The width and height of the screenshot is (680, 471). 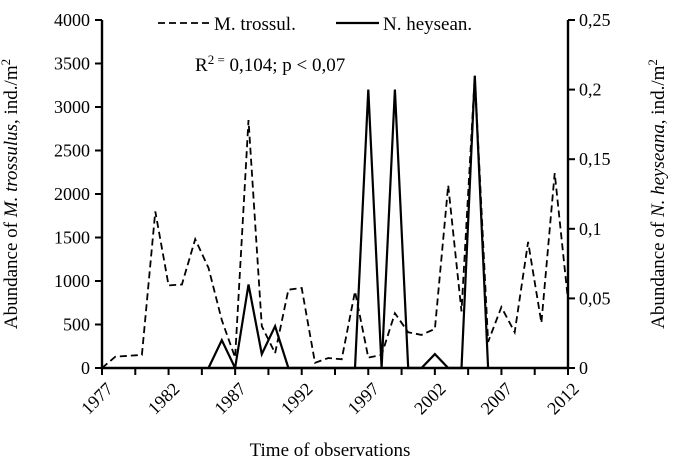 I want to click on y-axis-left-tick-label: 500, so click(x=76, y=325).